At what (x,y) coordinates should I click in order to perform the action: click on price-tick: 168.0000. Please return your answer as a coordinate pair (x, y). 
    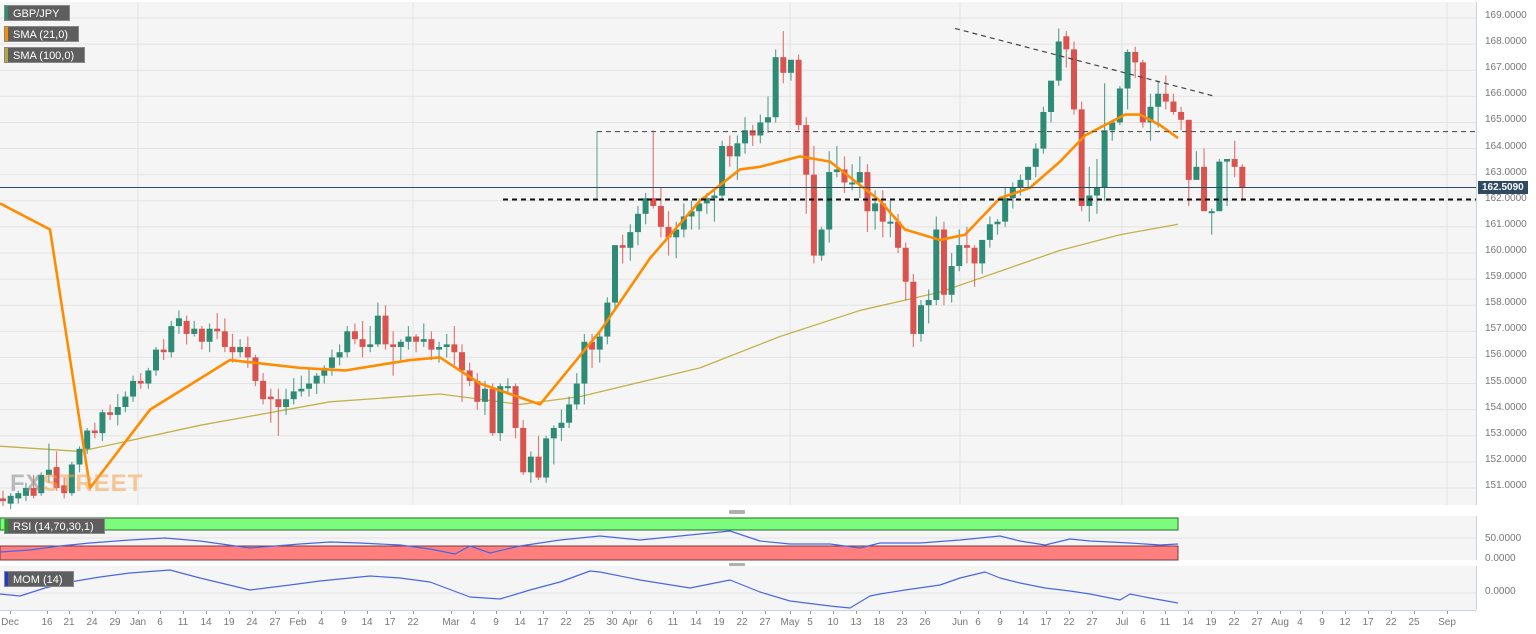
    Looking at the image, I should click on (1506, 42).